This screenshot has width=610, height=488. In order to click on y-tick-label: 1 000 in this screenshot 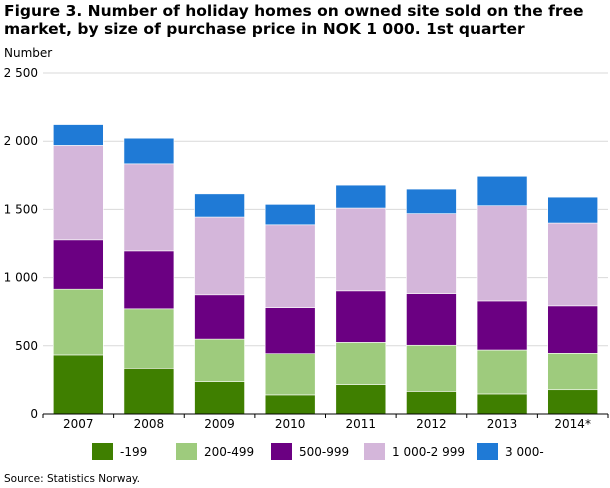, I will do `click(21, 278)`.